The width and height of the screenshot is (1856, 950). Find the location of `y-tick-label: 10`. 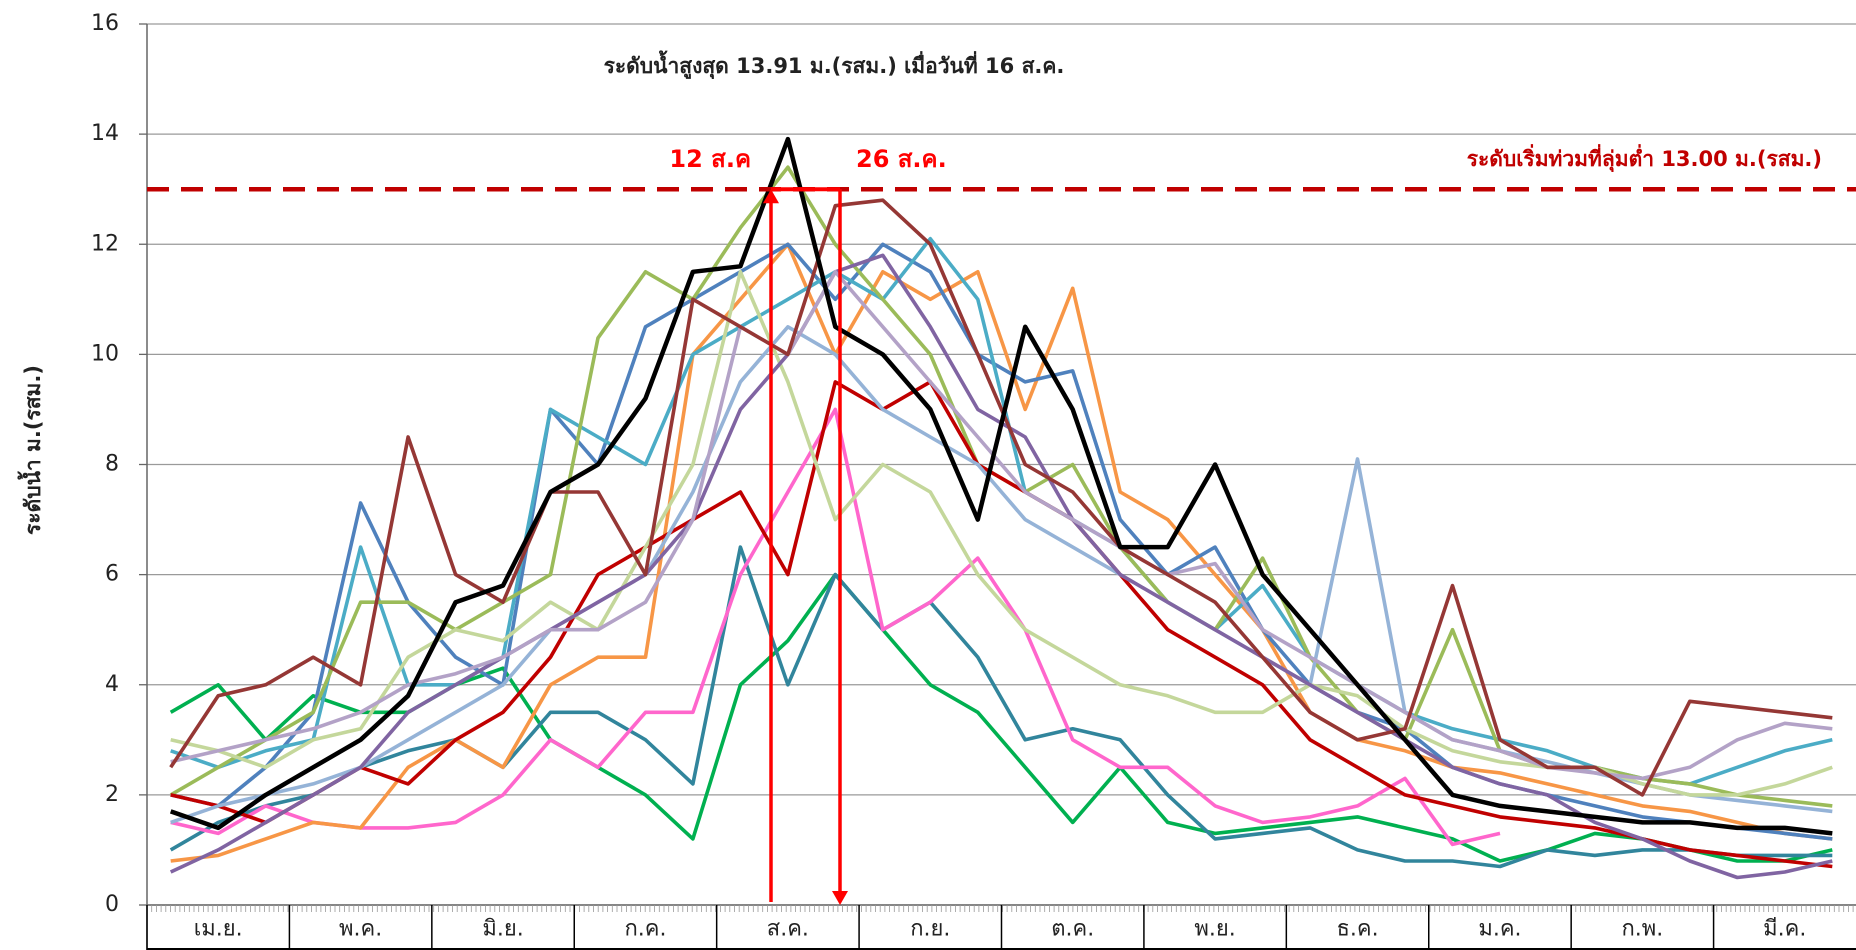

y-tick-label: 10 is located at coordinates (105, 353).